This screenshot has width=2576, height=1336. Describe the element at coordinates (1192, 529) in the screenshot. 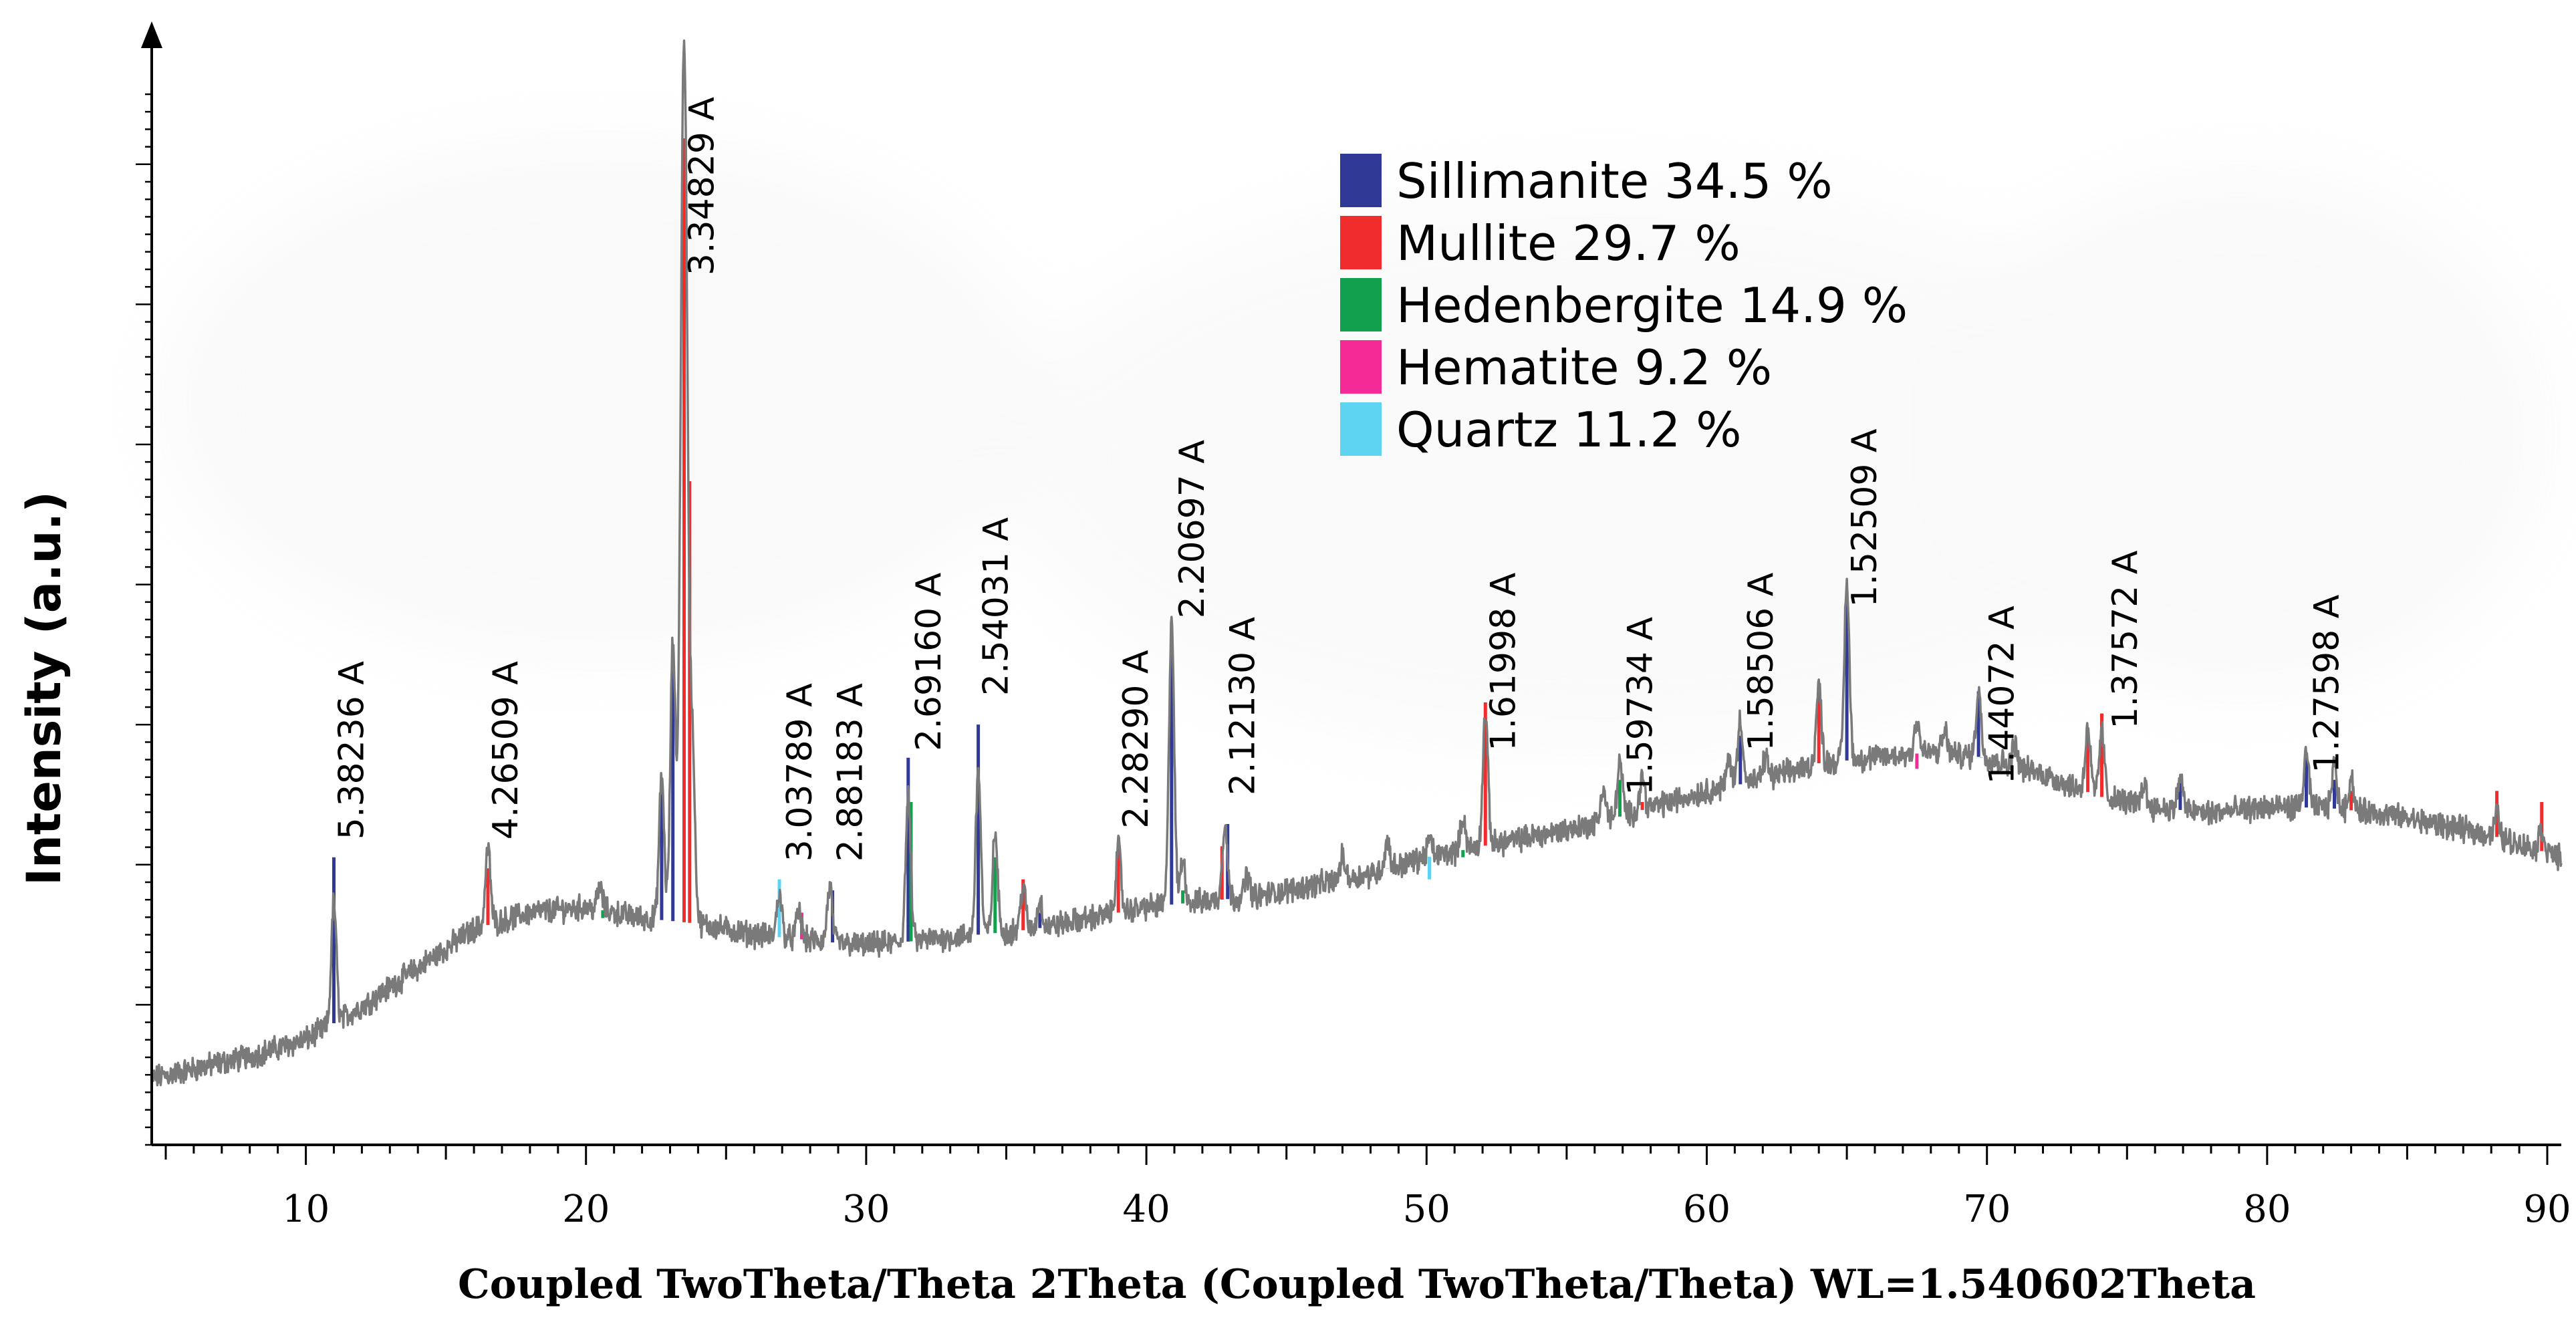

I see `peak-annotation: 2.20697 A` at that location.